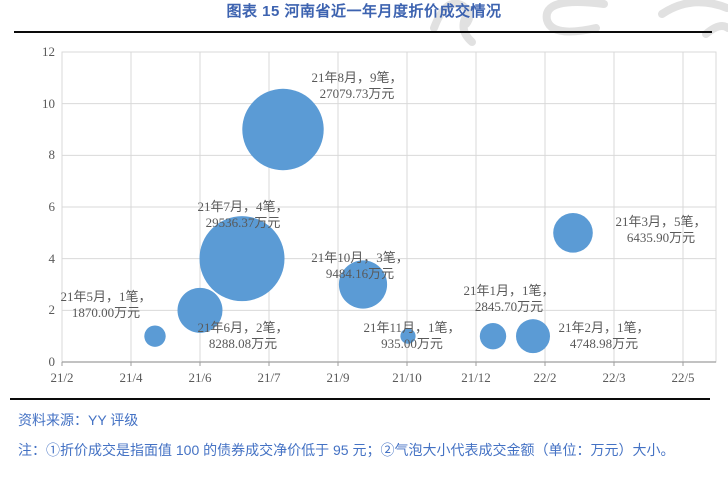 Image resolution: width=728 pixels, height=494 pixels. I want to click on bubble-label-21年8月: 21年8月，9笔， 27079.73万元, so click(356, 85).